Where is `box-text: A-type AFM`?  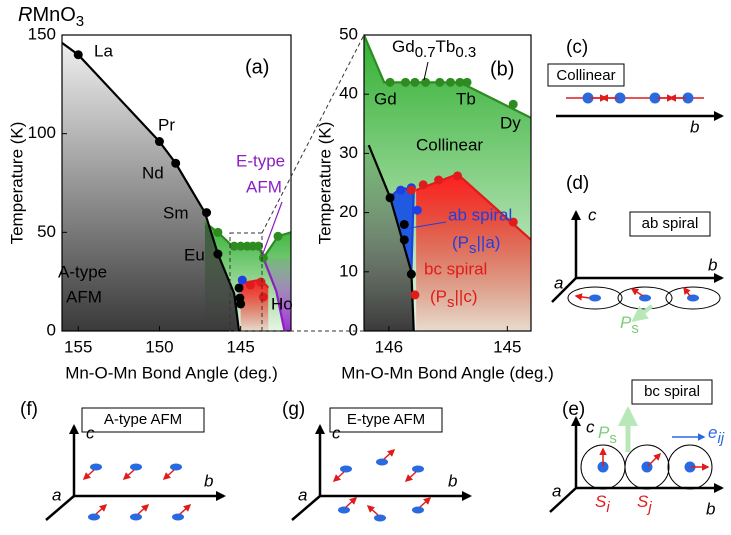
box-text: A-type AFM is located at coordinates (143, 419).